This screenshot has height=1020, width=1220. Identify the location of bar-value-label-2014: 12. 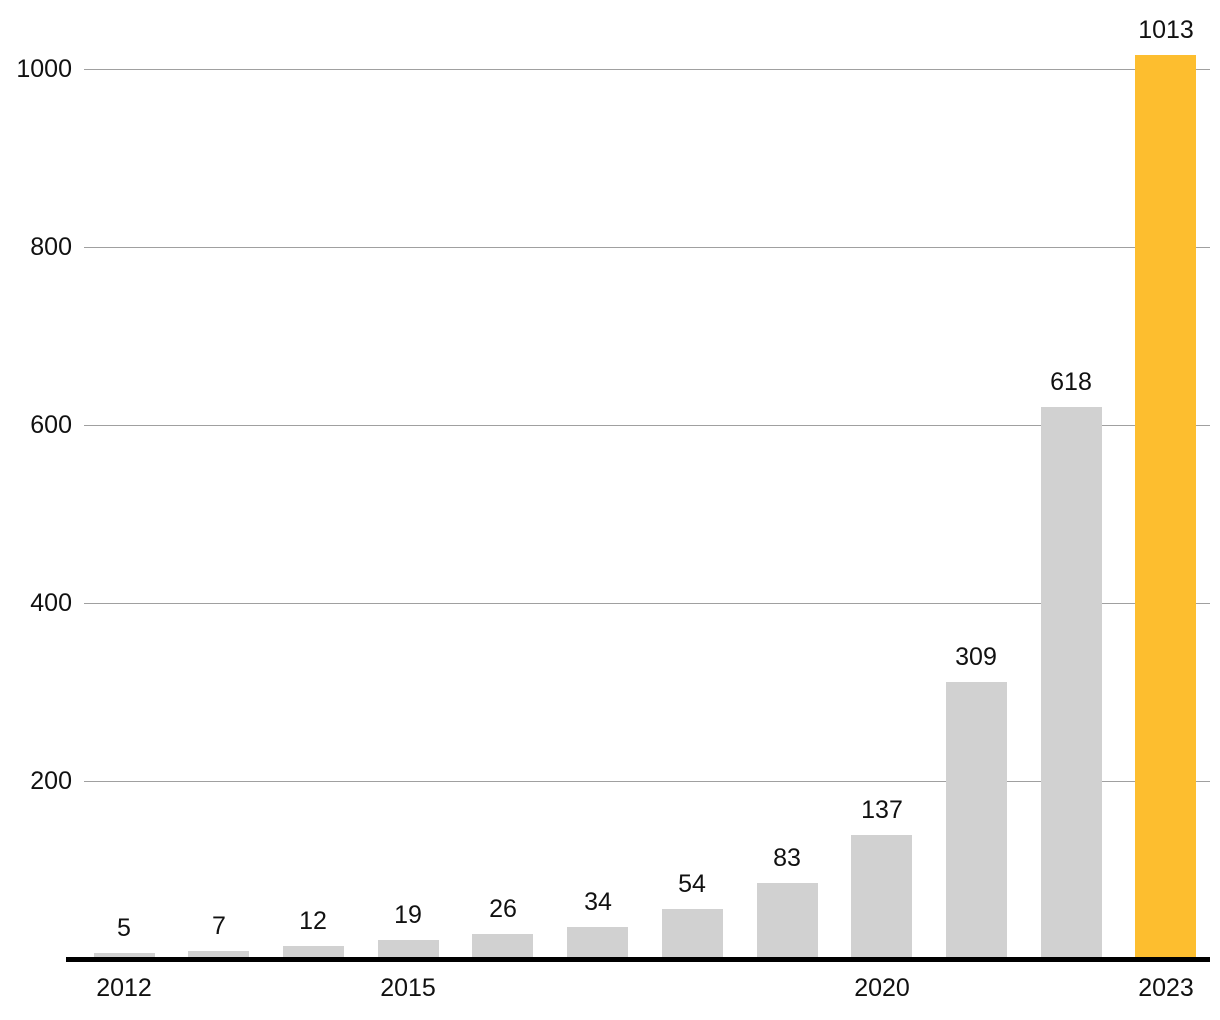
(313, 921).